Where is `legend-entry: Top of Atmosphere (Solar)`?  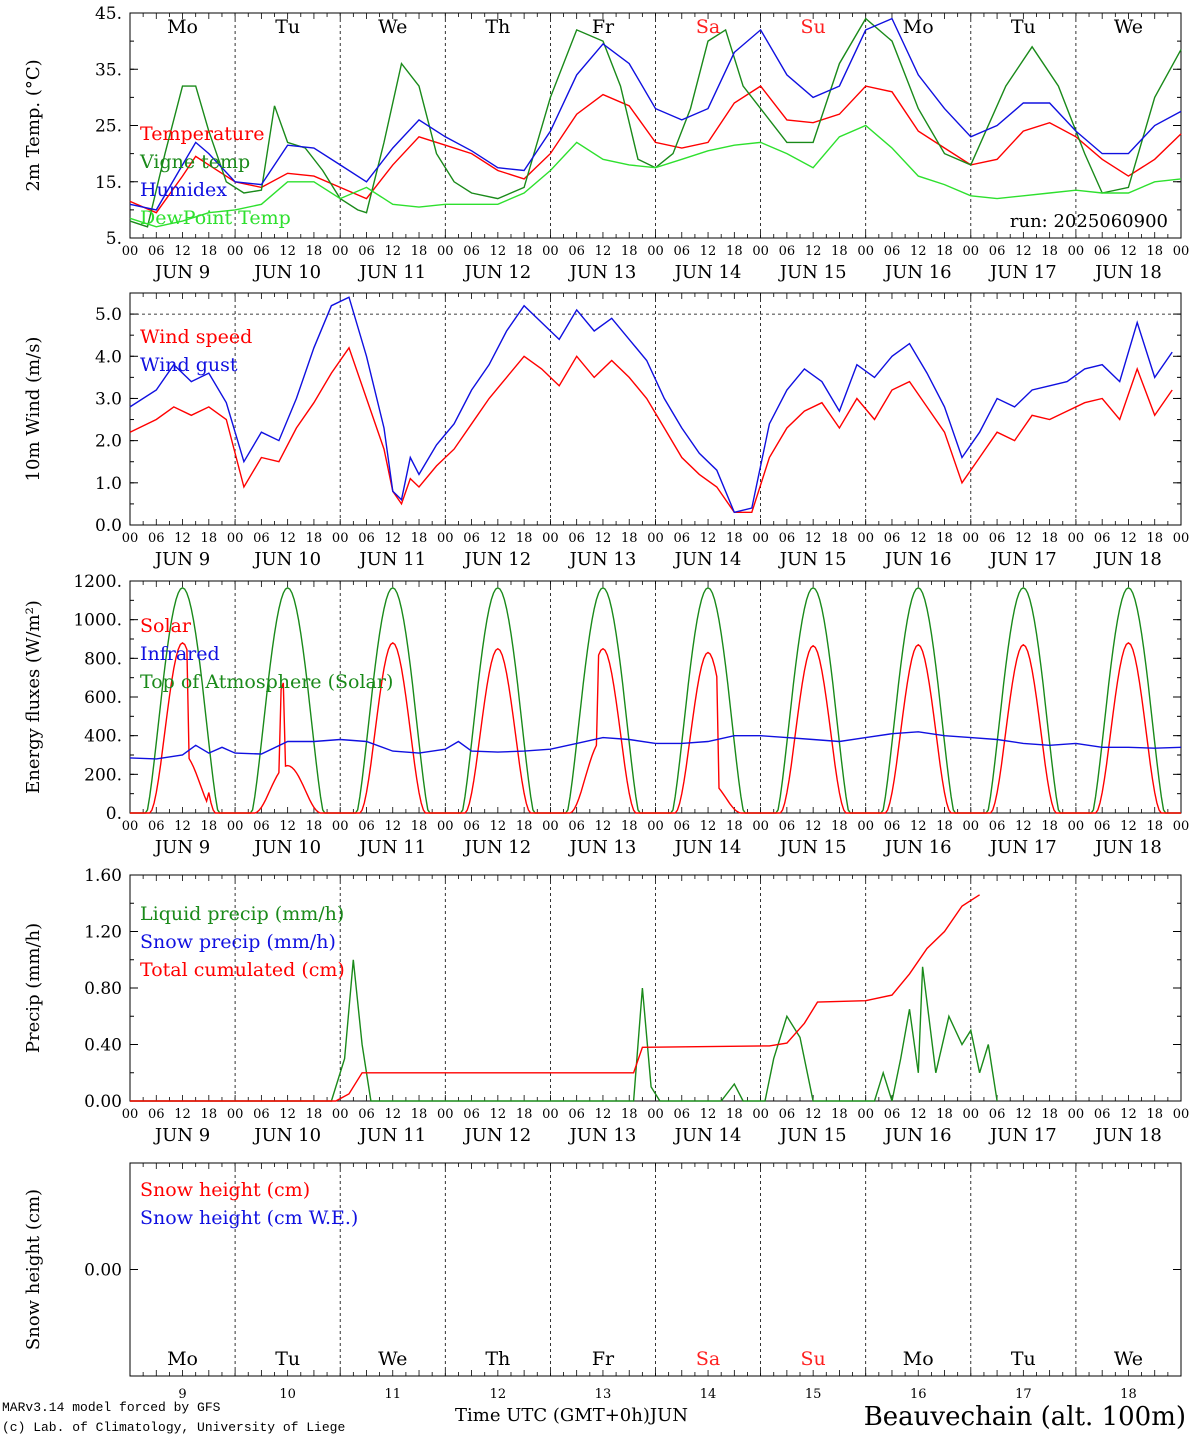
legend-entry: Top of Atmosphere (Solar) is located at coordinates (266, 682).